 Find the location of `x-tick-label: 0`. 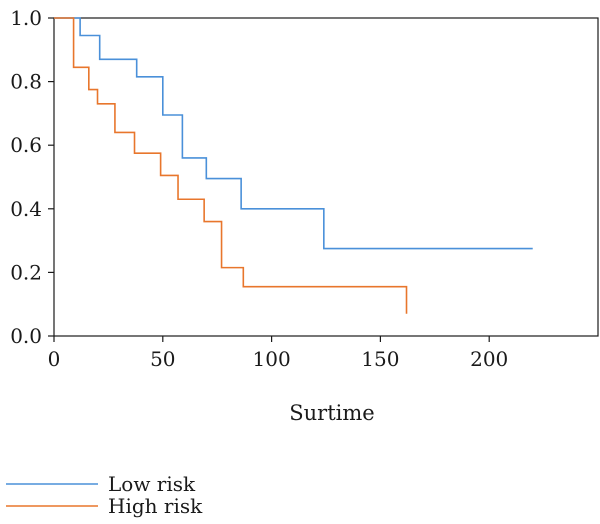

x-tick-label: 0 is located at coordinates (54, 359).